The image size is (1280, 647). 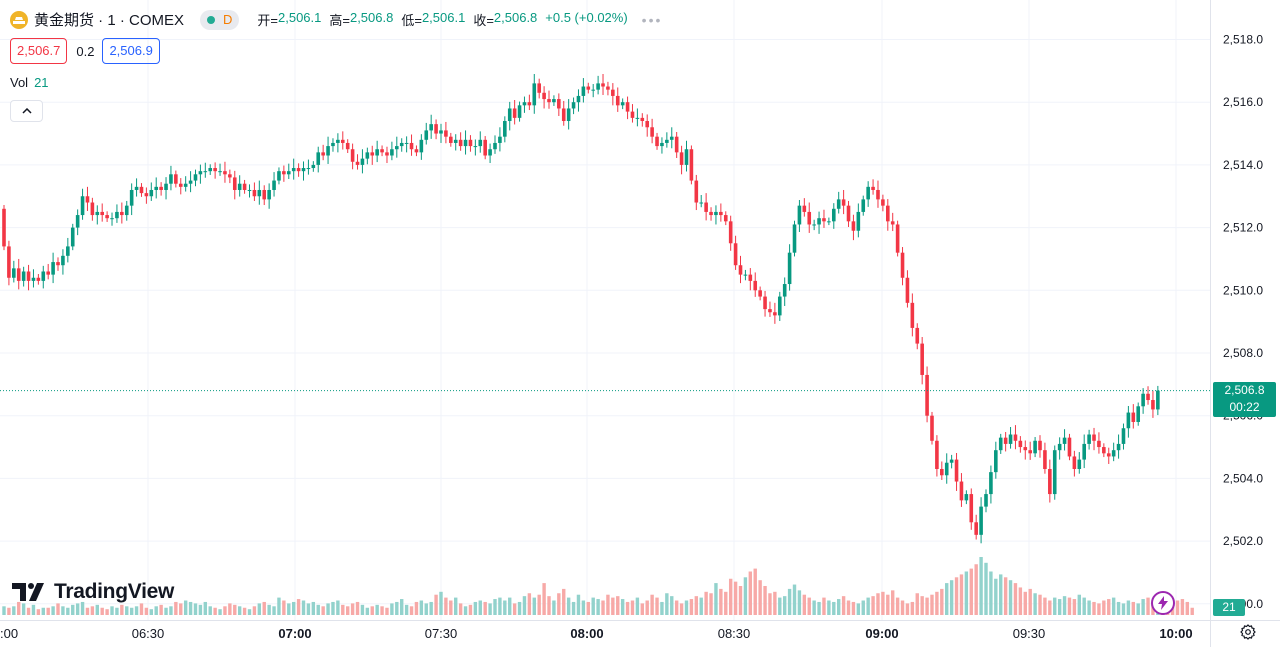 What do you see at coordinates (881, 633) in the screenshot?
I see `x-tick-label: 09:00` at bounding box center [881, 633].